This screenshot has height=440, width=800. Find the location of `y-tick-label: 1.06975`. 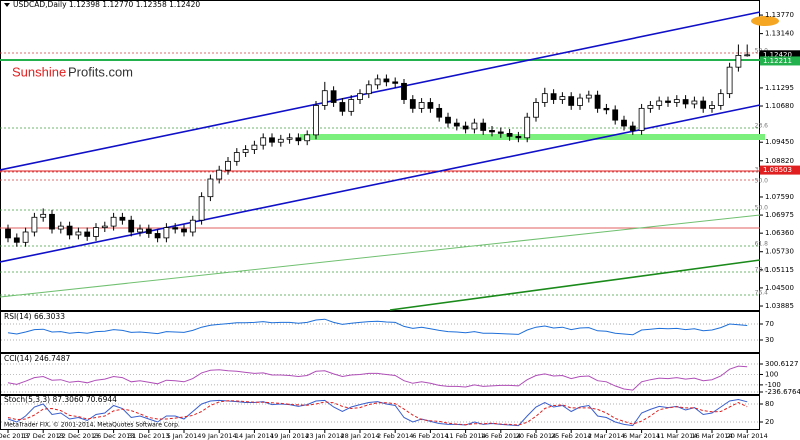

y-tick-label: 1.06975 is located at coordinates (779, 215).